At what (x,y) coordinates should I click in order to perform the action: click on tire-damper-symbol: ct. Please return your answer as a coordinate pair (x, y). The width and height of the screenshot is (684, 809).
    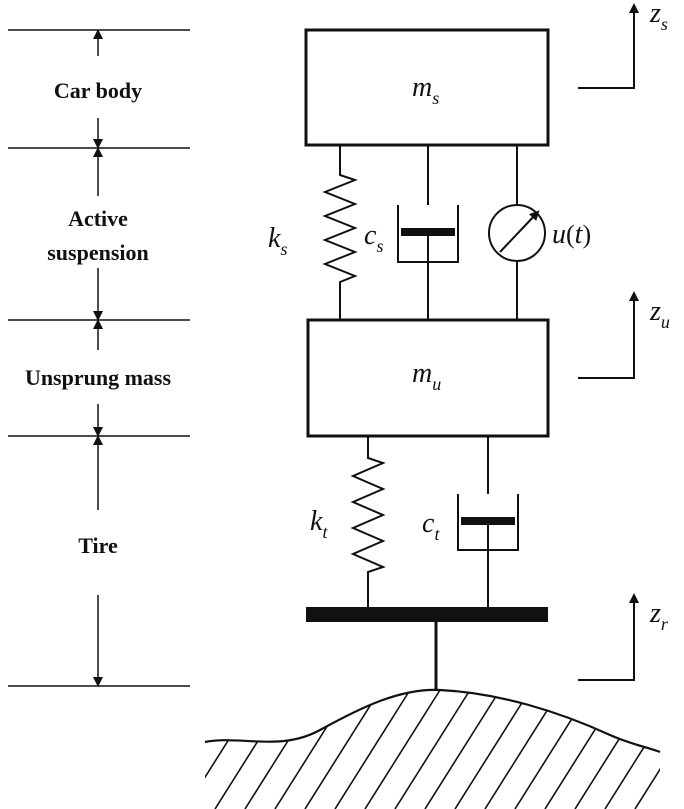
    Looking at the image, I should click on (431, 526).